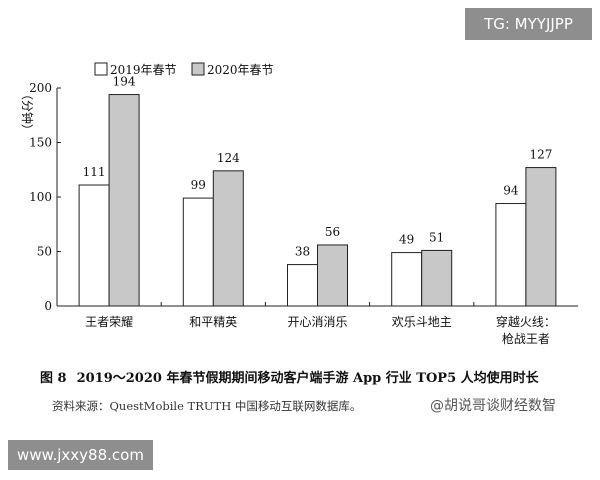 The width and height of the screenshot is (600, 480). What do you see at coordinates (240, 70) in the screenshot?
I see `legend-label-2020: 2020年春节` at bounding box center [240, 70].